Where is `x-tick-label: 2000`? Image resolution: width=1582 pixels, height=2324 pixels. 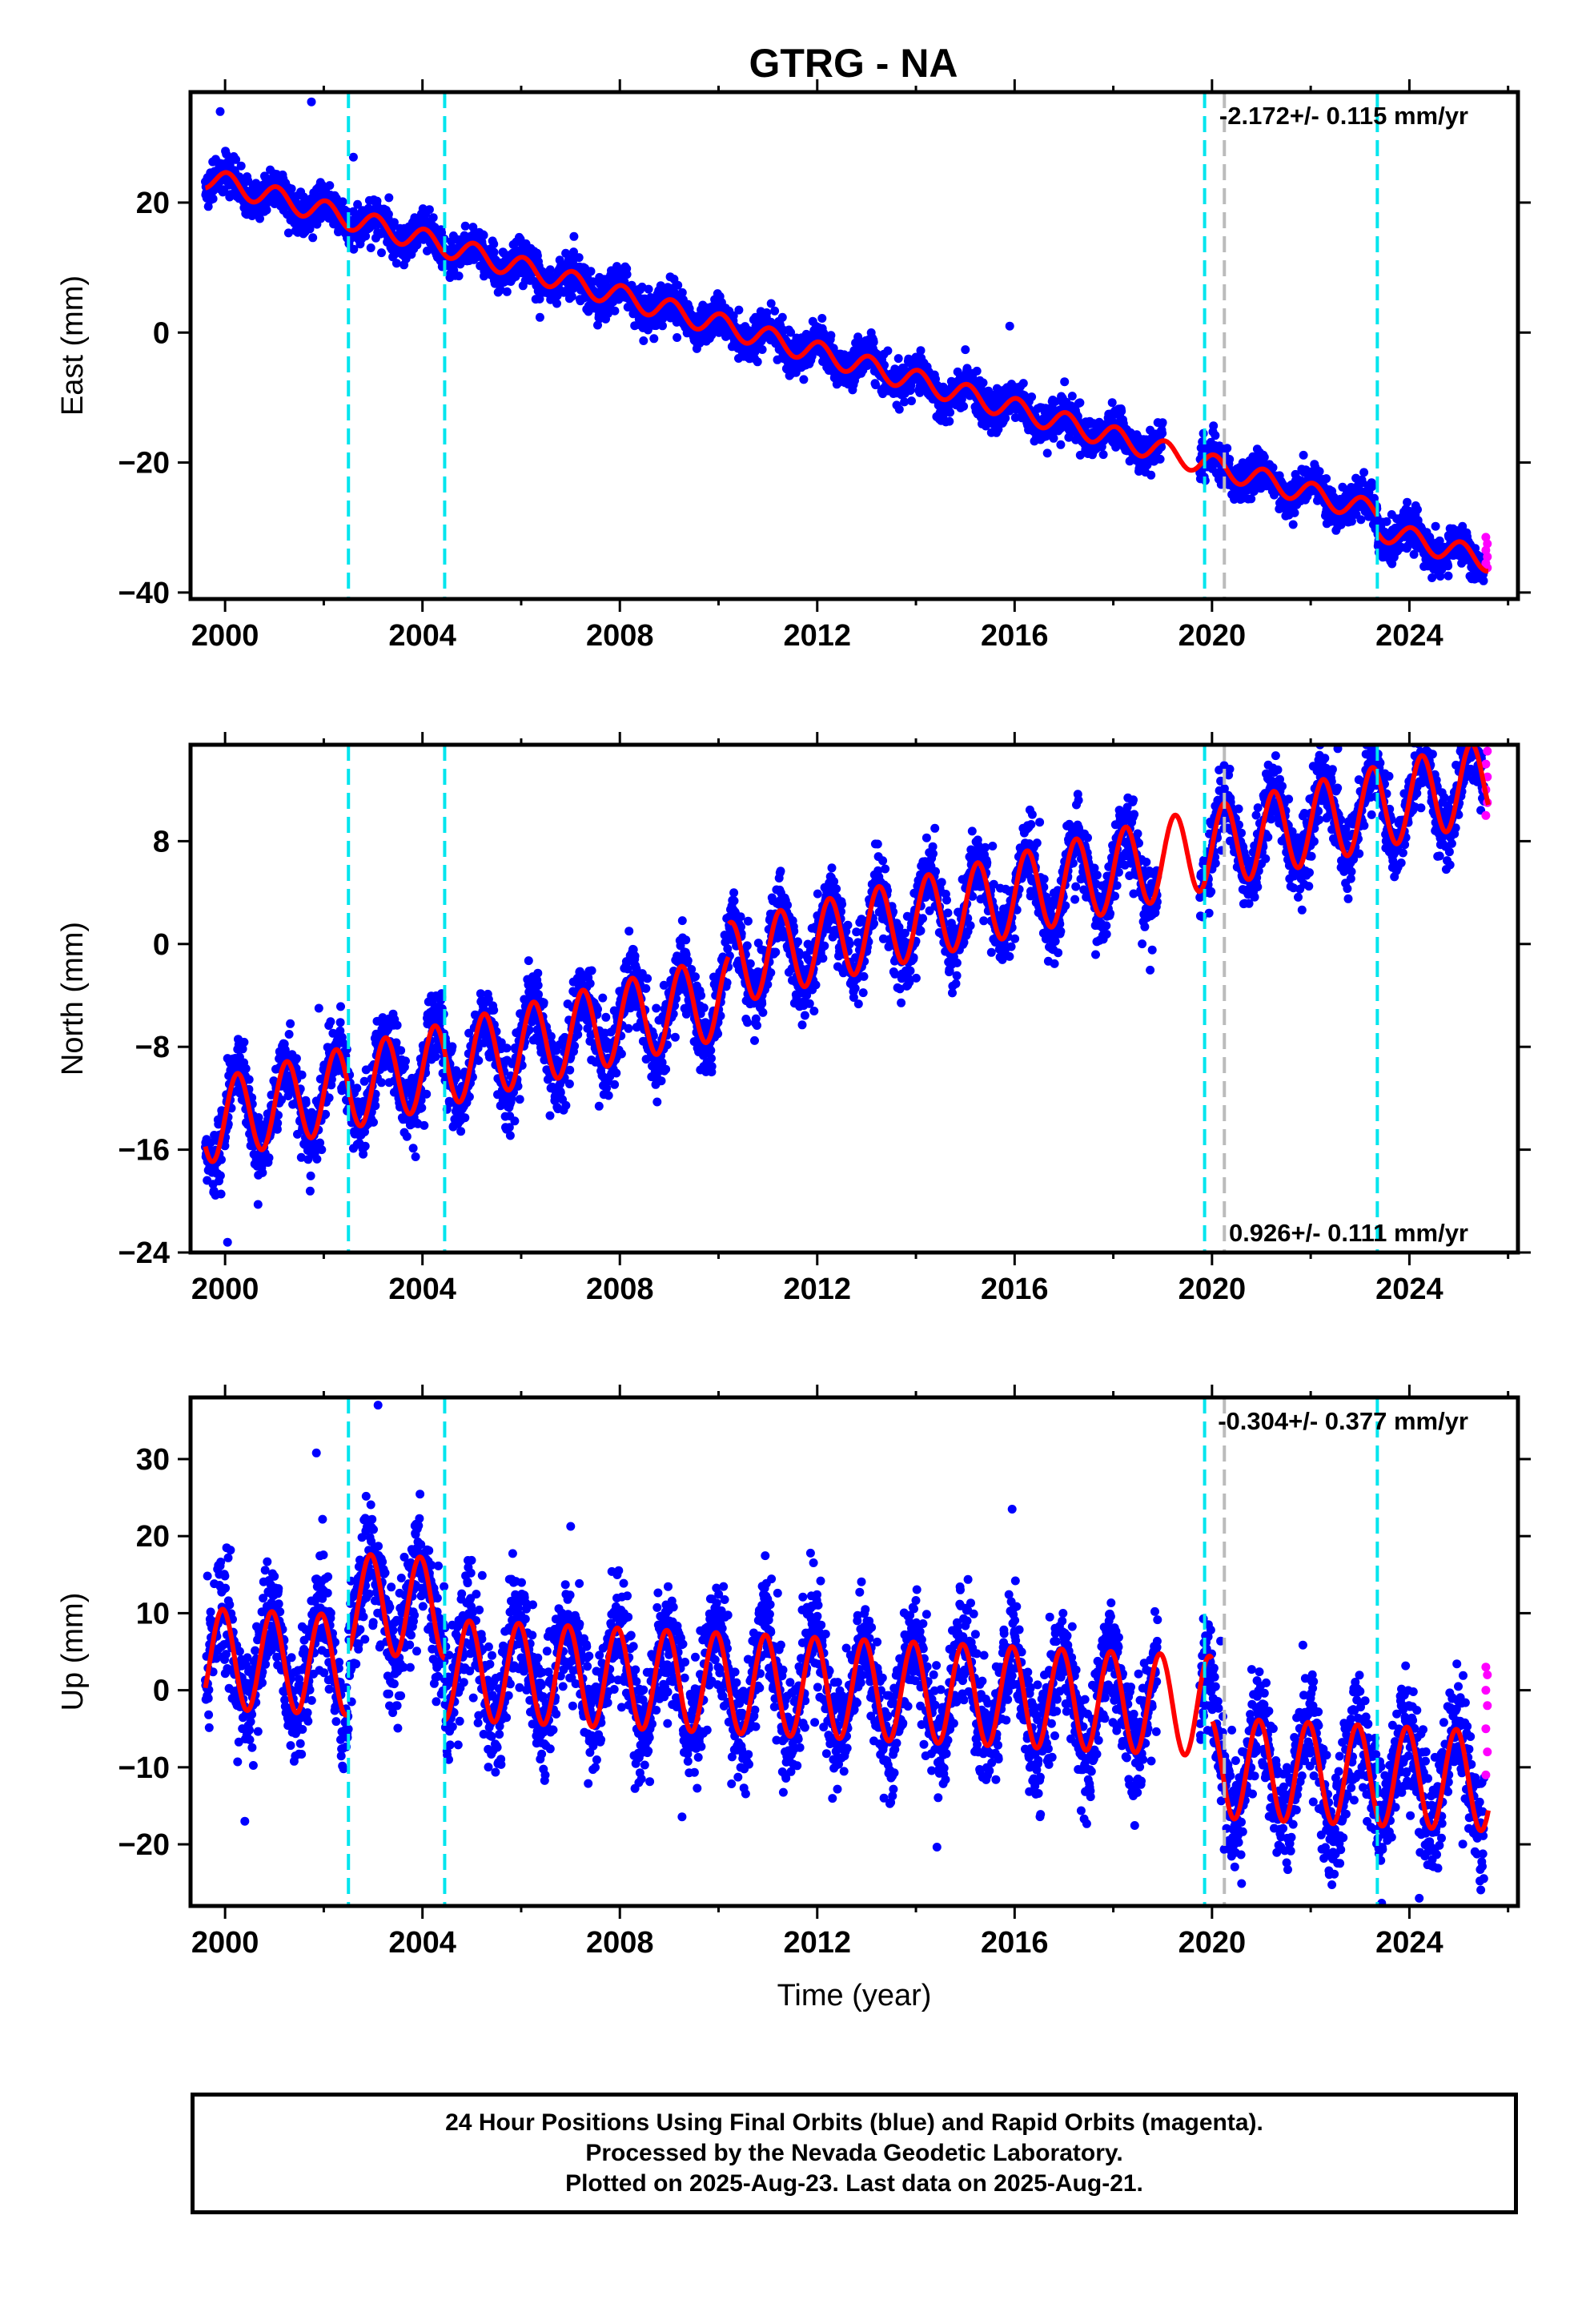
x-tick-label: 2000 is located at coordinates (225, 636).